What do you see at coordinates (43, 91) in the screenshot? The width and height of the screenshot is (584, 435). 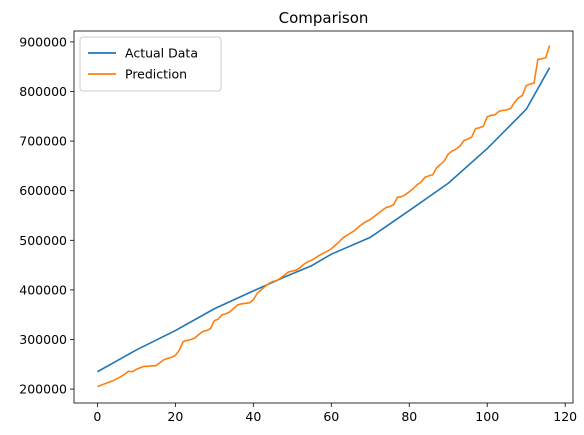 I see `y-tick-label: 800000` at bounding box center [43, 91].